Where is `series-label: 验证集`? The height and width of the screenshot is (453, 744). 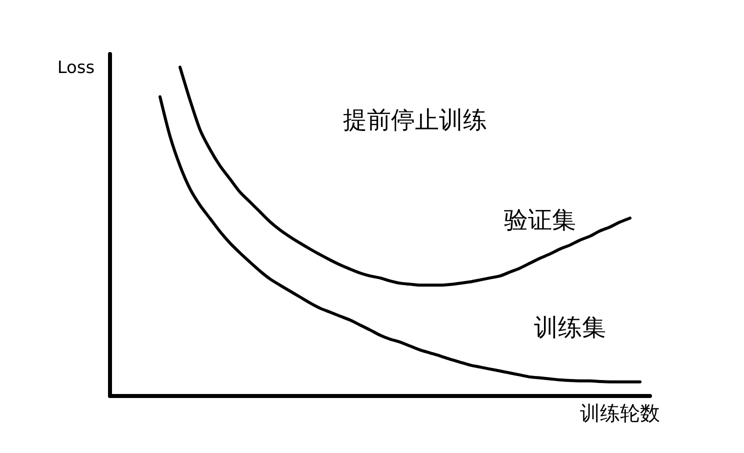
series-label: 验证集 is located at coordinates (540, 220).